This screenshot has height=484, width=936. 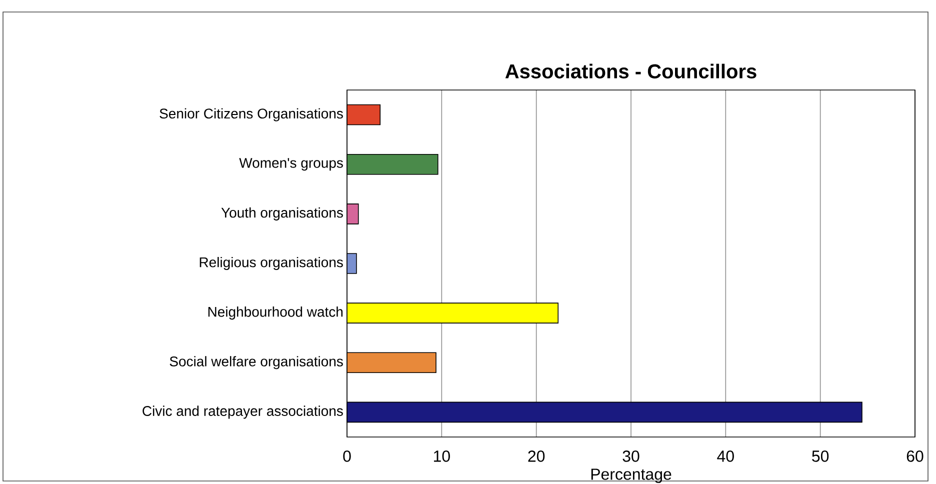 What do you see at coordinates (251, 115) in the screenshot?
I see `y-tick-label: Senior Citizens Organisations` at bounding box center [251, 115].